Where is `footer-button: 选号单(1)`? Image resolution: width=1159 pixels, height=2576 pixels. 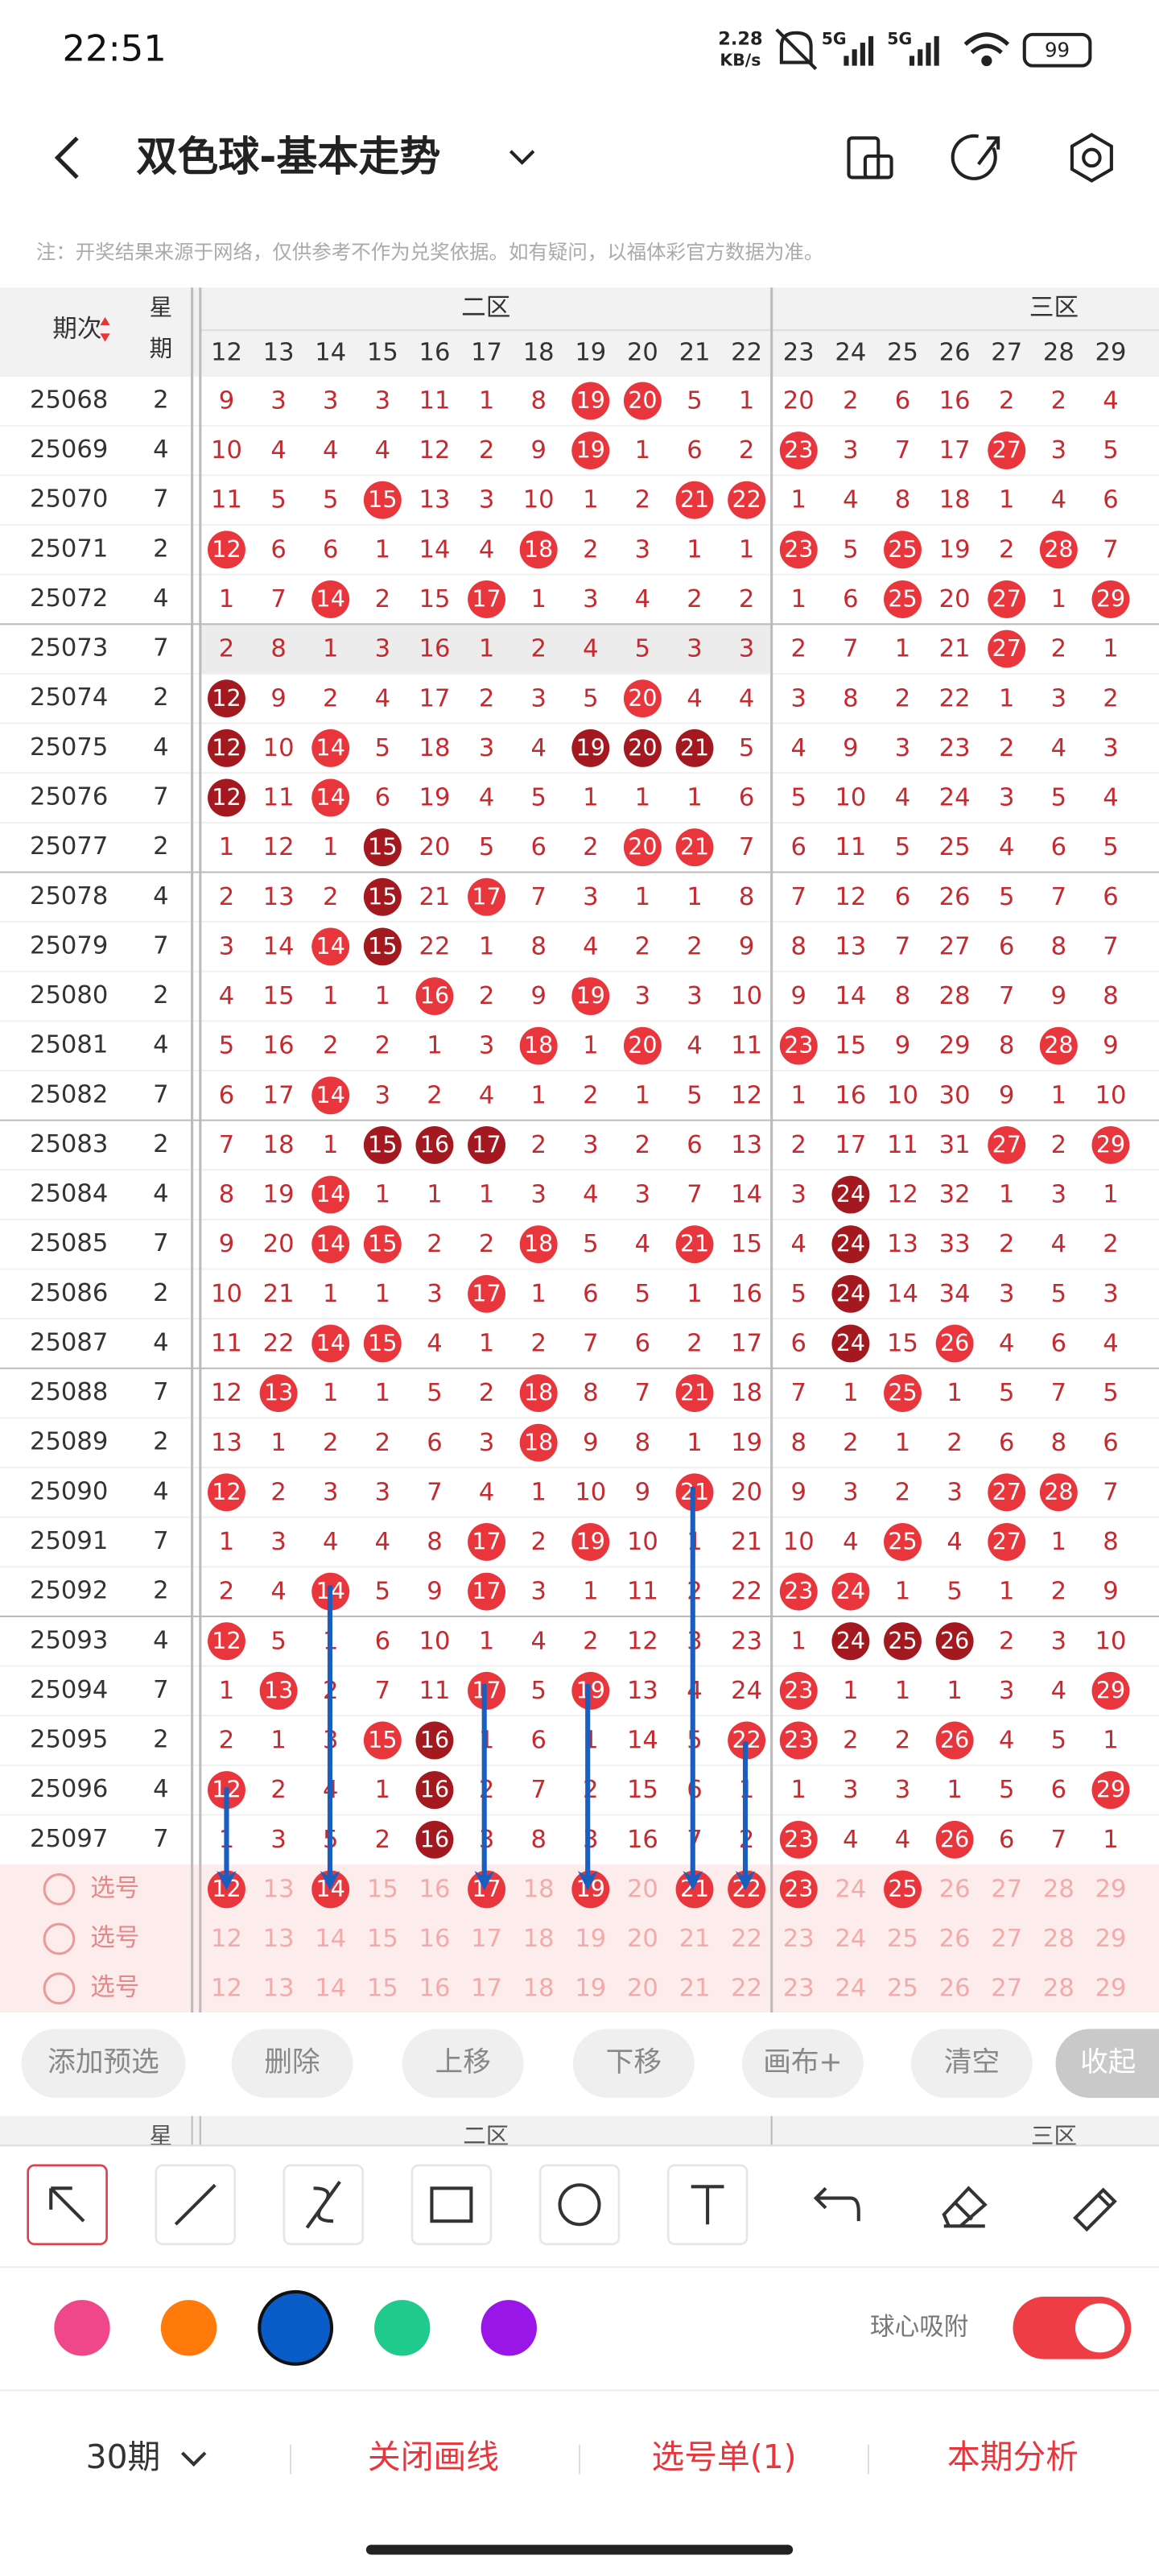 footer-button: 选号单(1) is located at coordinates (723, 2457).